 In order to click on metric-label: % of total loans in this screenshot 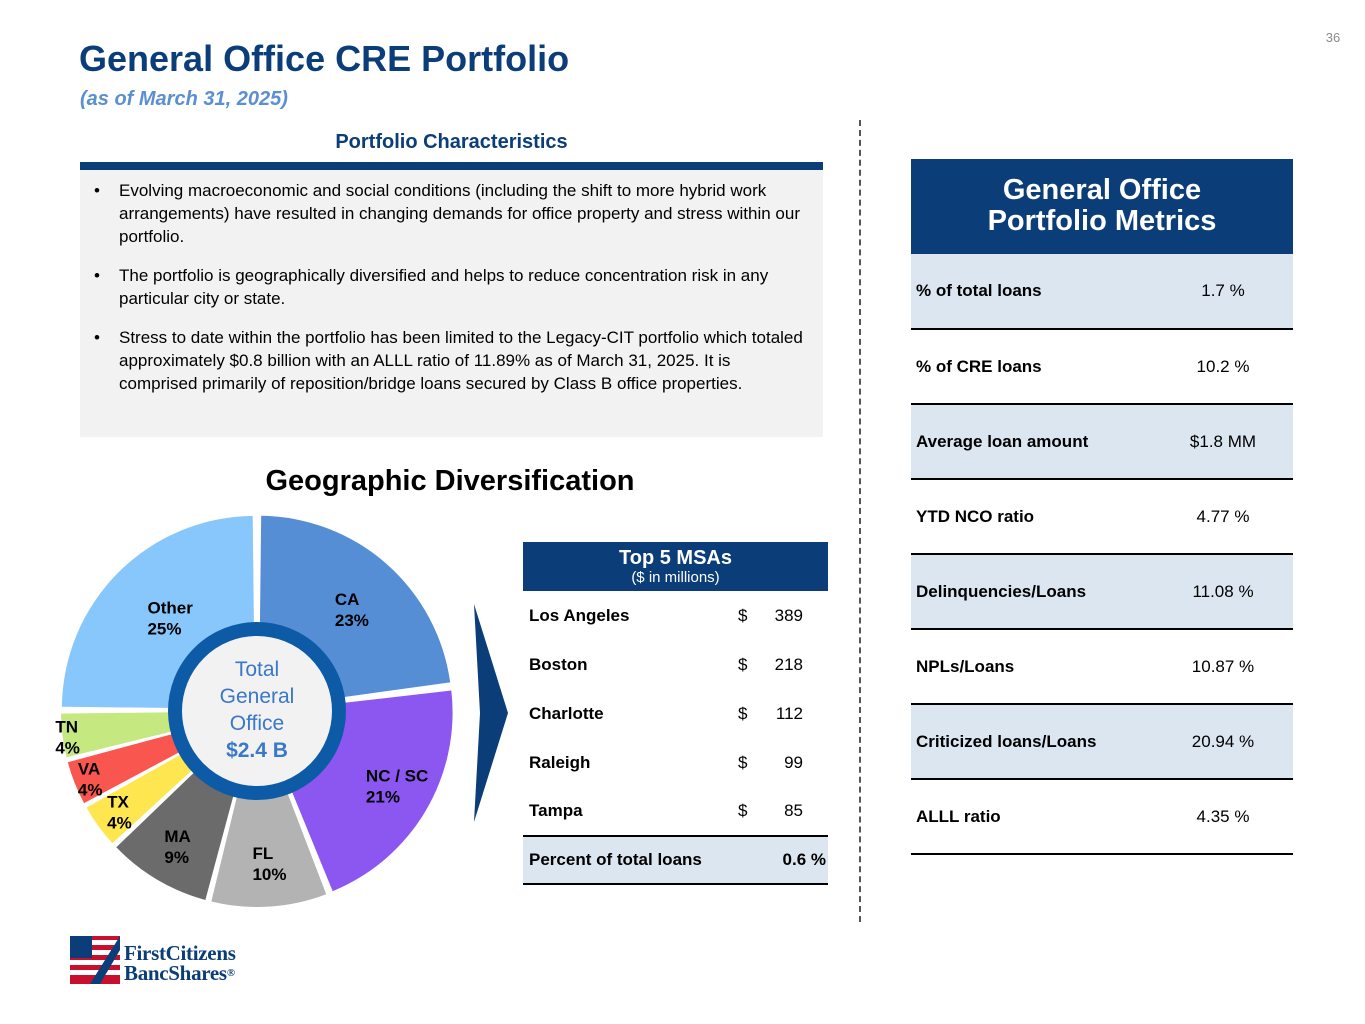, I will do `click(1032, 292)`.